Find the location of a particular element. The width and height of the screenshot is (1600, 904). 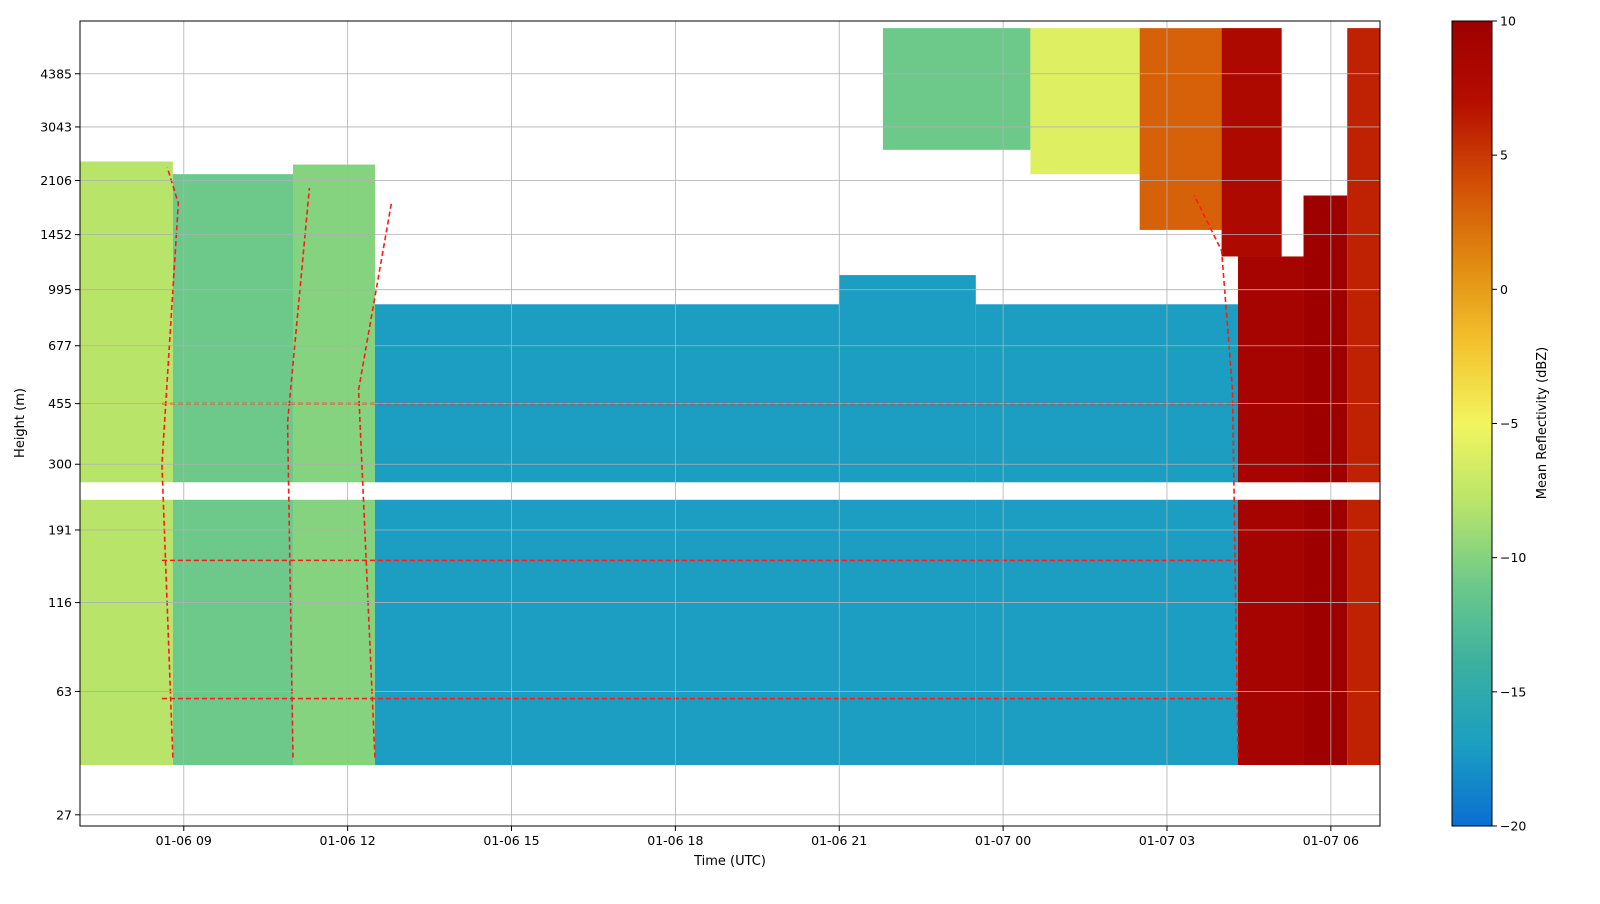

colorbar-tick-label: −5 is located at coordinates (1509, 423).